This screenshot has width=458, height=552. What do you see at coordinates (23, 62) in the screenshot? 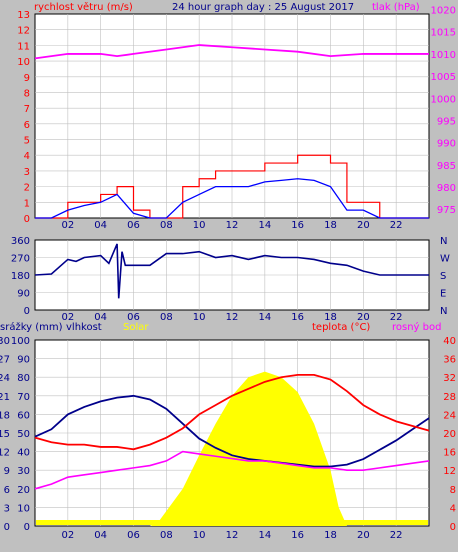
I see `wind-tick: 10` at bounding box center [23, 62].